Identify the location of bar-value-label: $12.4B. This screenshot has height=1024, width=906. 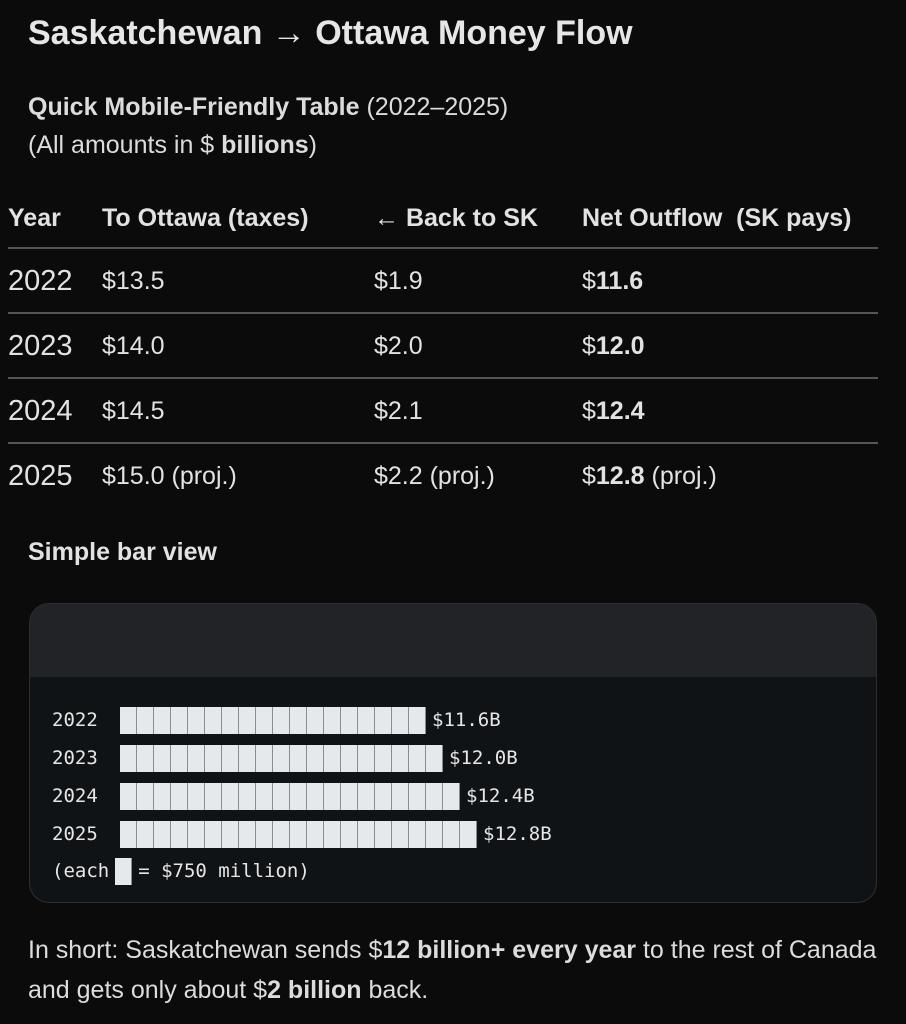
(500, 796).